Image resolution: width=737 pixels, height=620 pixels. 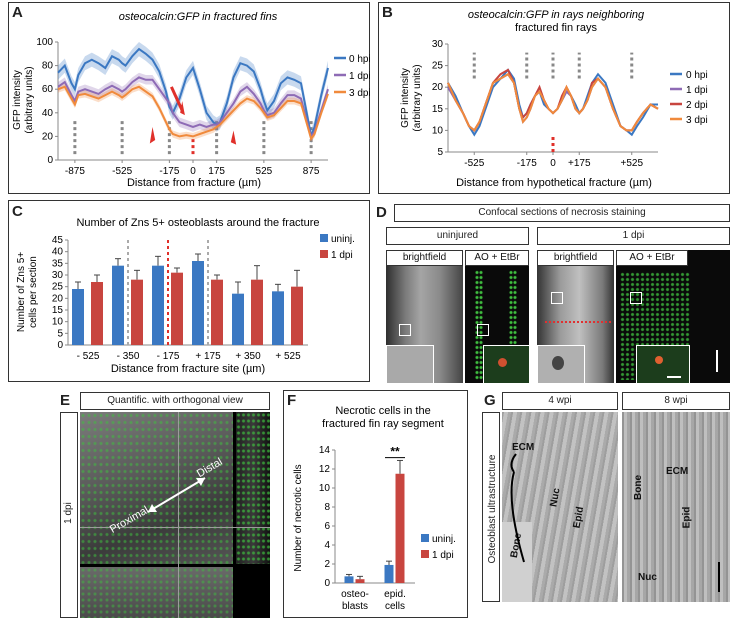 I want to click on chart-title: osteocalcin:GFP in fractured fins, so click(x=198, y=17).